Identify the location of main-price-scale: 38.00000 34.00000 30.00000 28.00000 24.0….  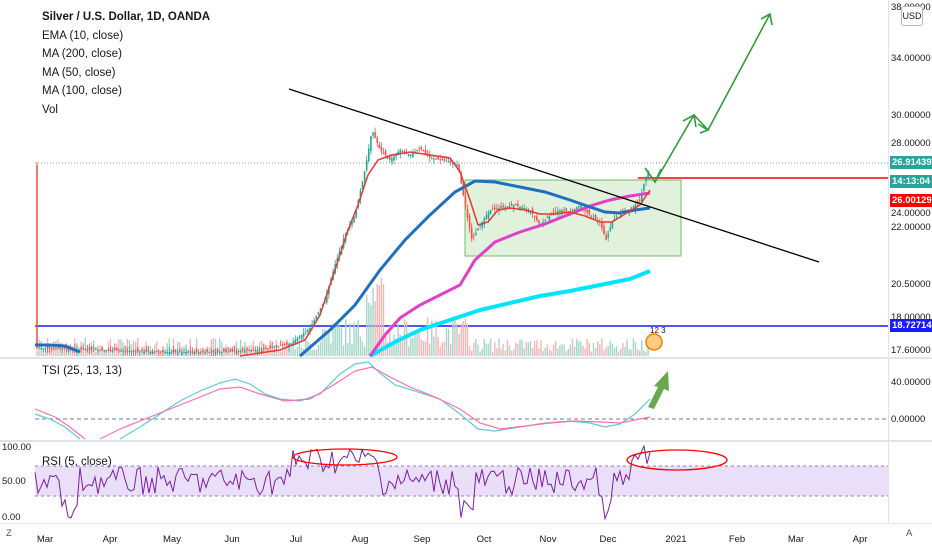
(910, 178).